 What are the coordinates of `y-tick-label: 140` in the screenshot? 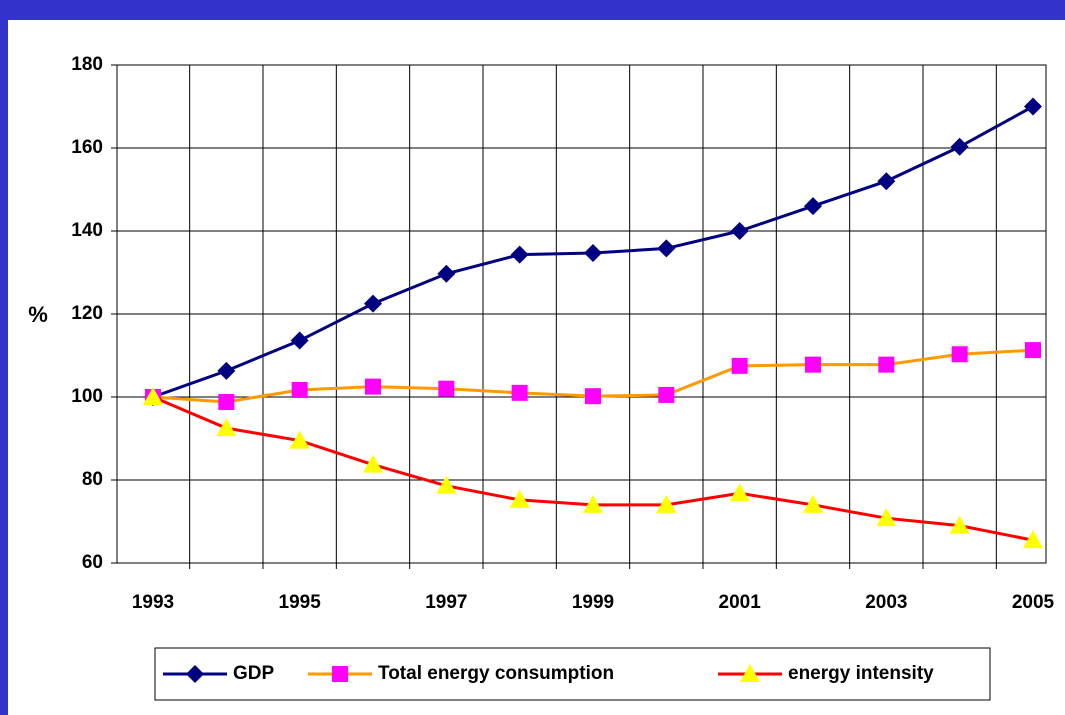 It's located at (87, 230).